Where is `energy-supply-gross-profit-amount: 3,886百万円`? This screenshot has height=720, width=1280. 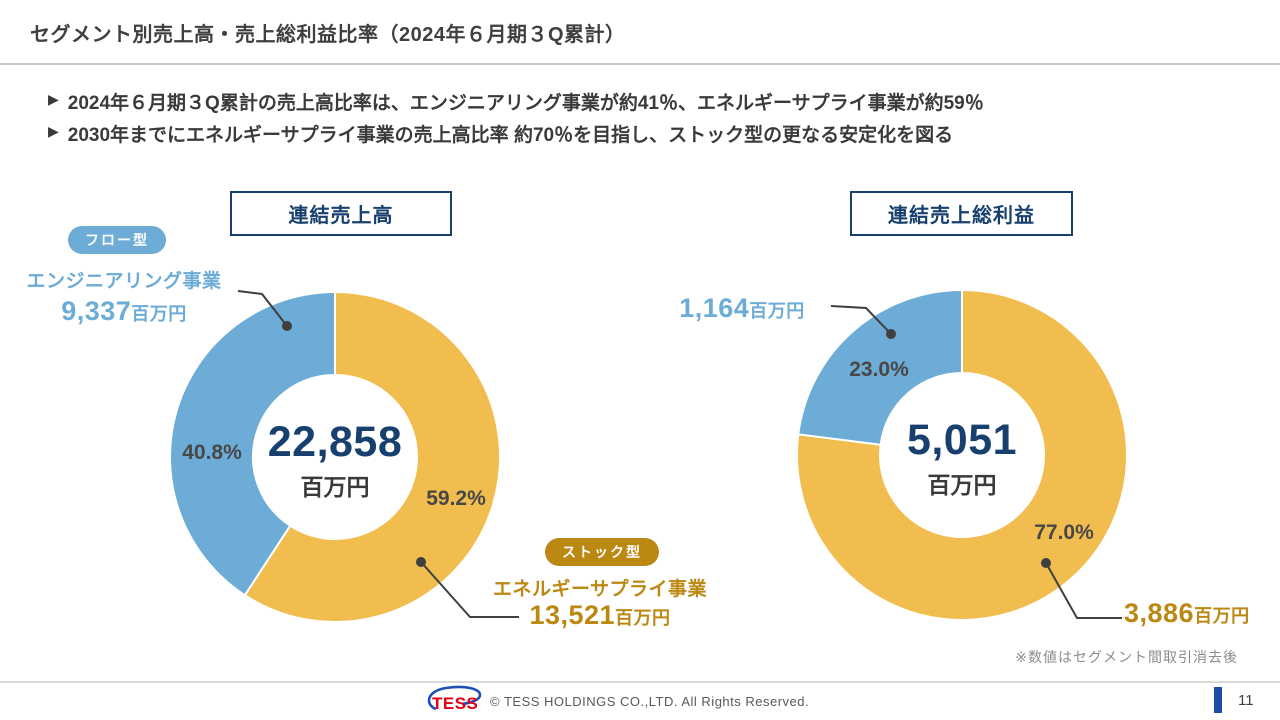
energy-supply-gross-profit-amount: 3,886百万円 is located at coordinates (1202, 613).